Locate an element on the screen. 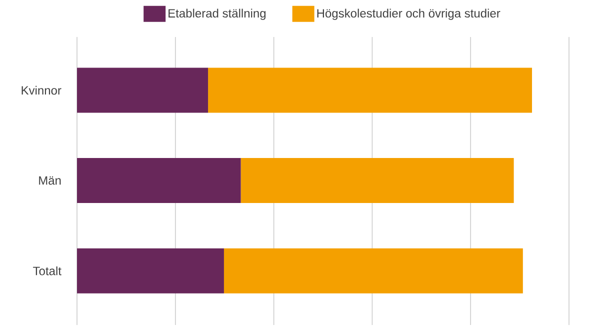  legend-label: Etablerad ställning is located at coordinates (217, 14).